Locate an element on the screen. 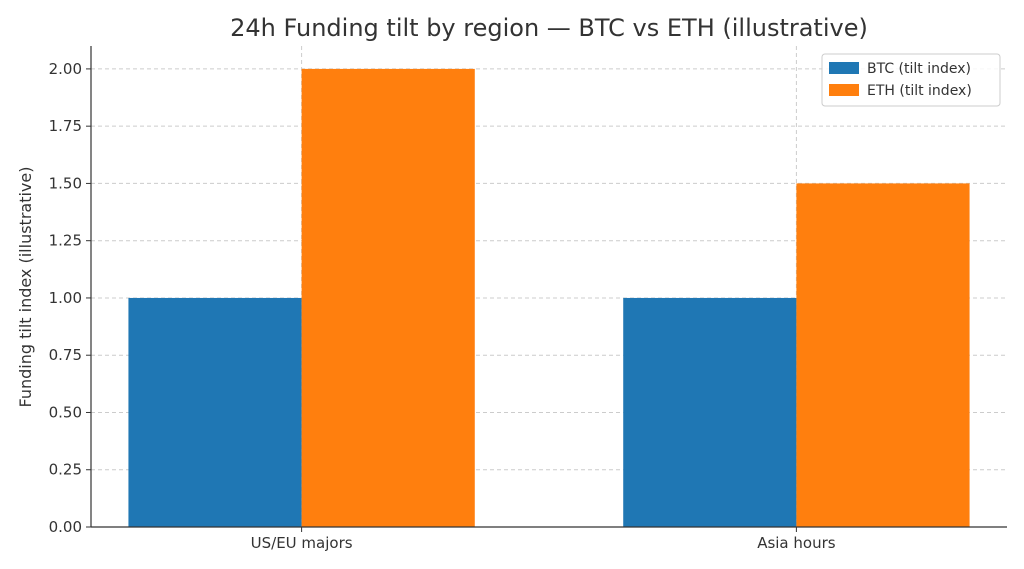 This screenshot has width=1024, height=569. legend: BTC (tilt index) ETH (tilt index) is located at coordinates (911, 80).